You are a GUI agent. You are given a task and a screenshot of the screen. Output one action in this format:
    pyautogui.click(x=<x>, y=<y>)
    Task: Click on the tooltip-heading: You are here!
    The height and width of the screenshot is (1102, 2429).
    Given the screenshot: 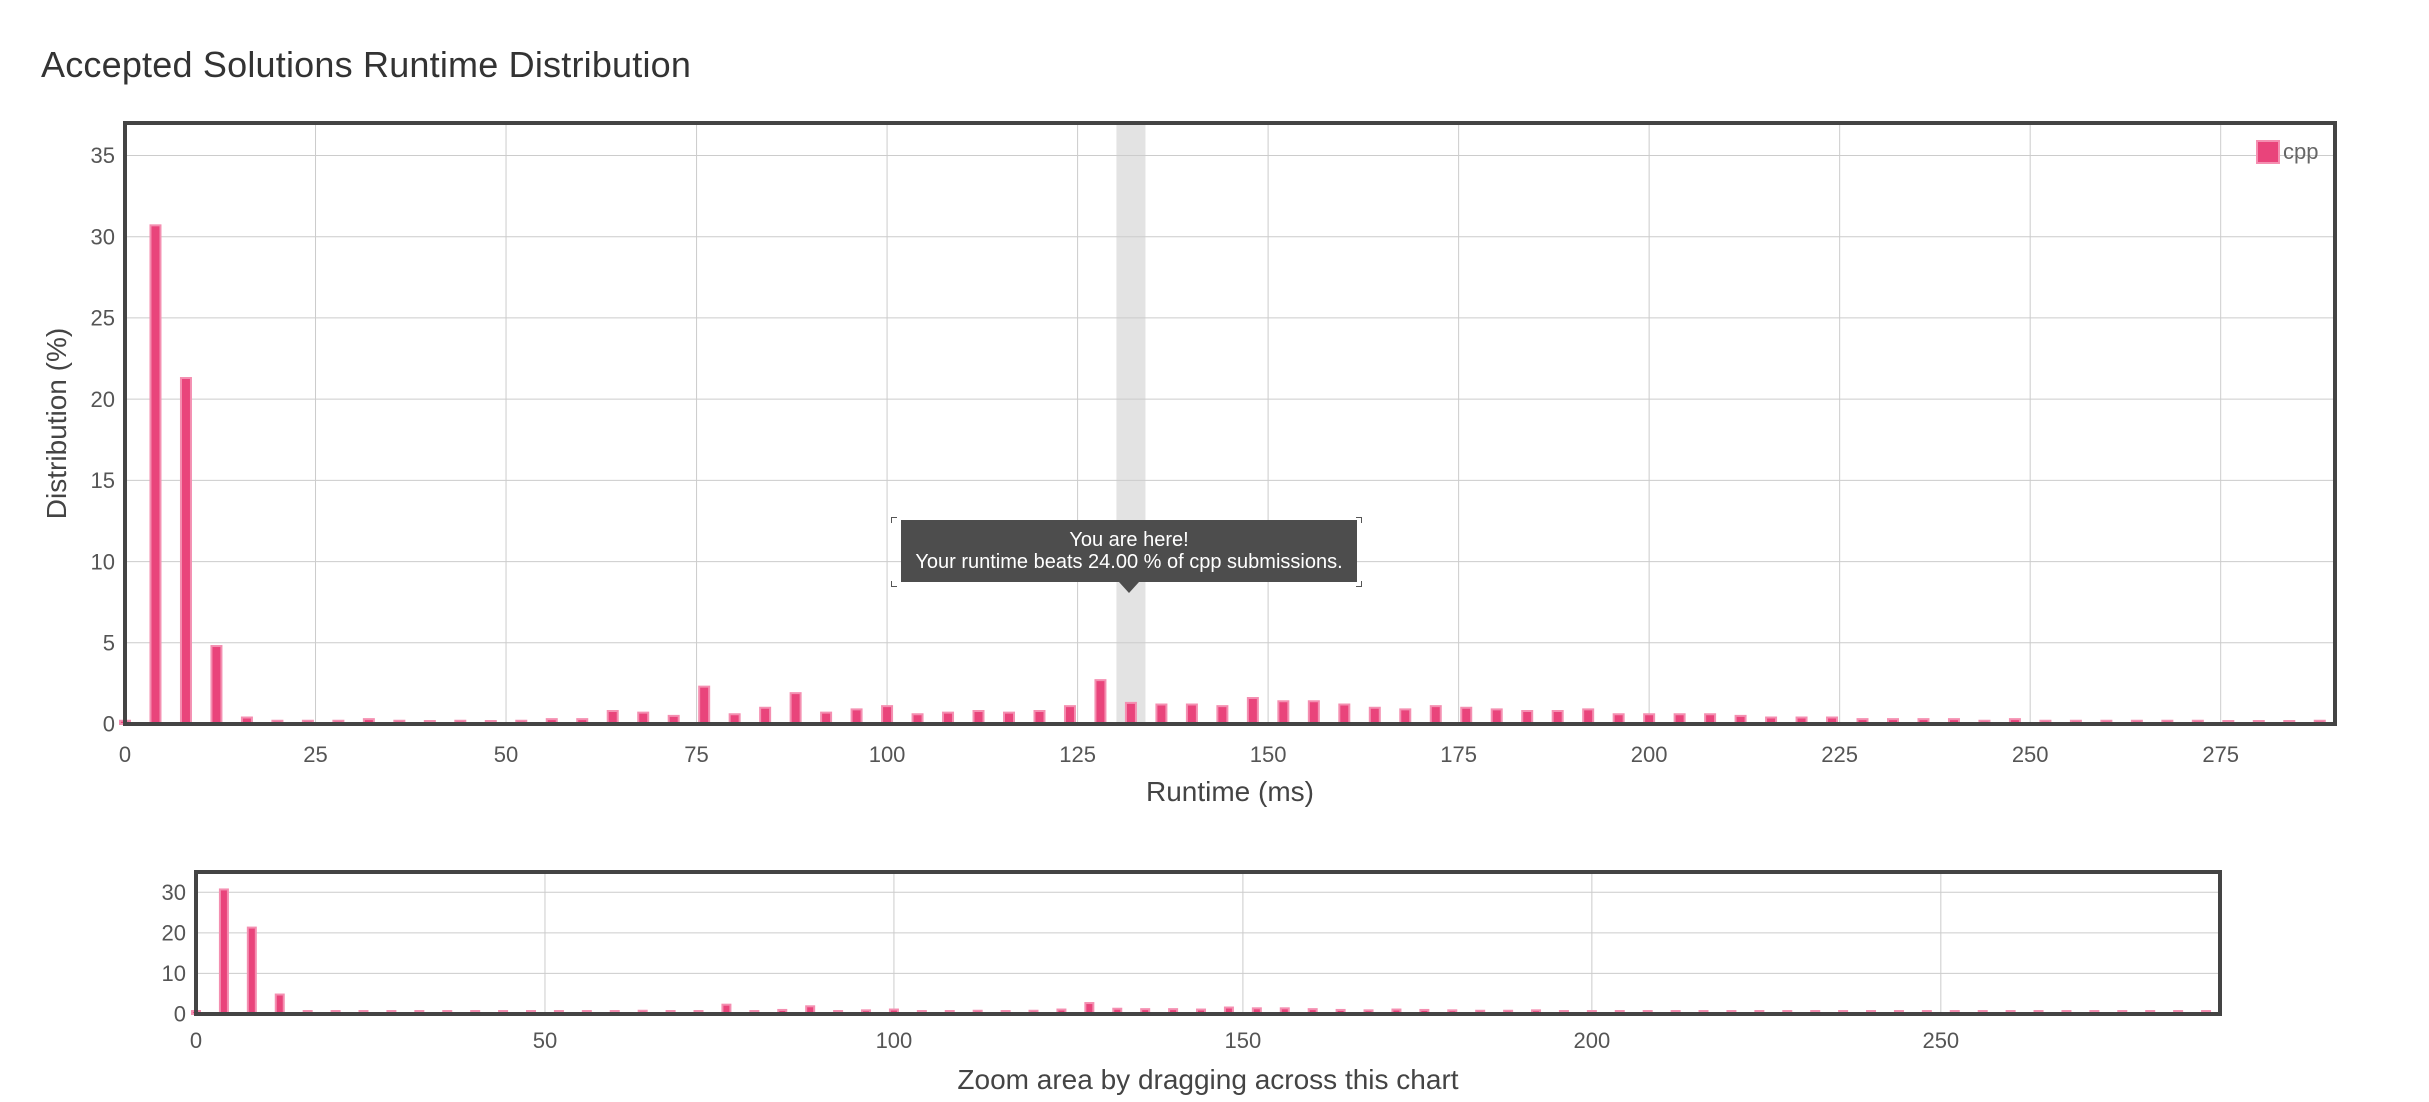 What is the action you would take?
    pyautogui.click(x=1129, y=540)
    